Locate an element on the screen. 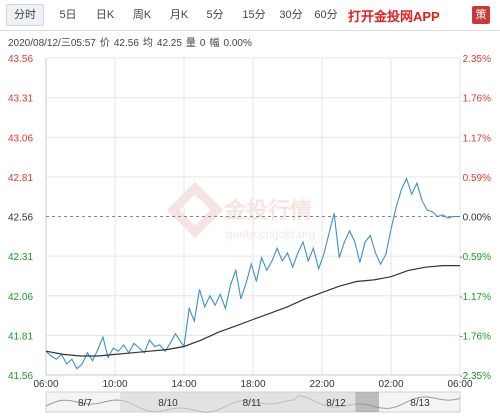  price-tick-label: 41.81 is located at coordinates (20, 336).